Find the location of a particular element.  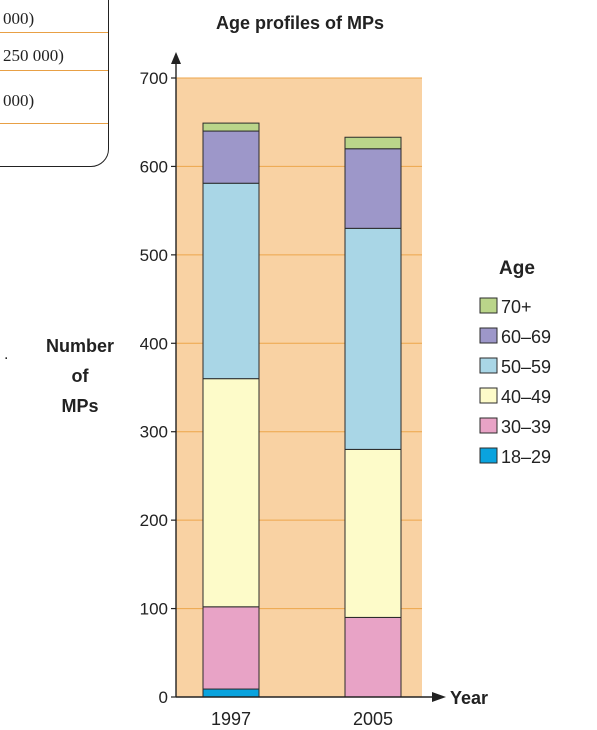

y-tick-label: 300 is located at coordinates (154, 432).